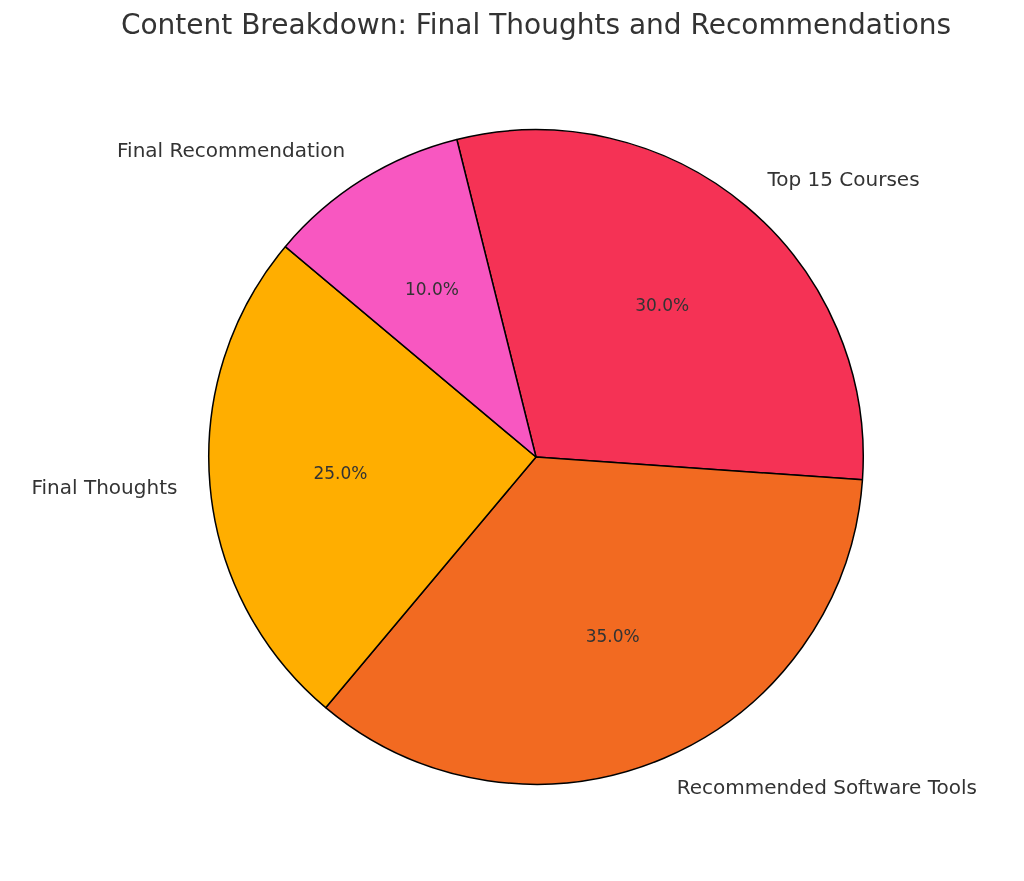 The height and width of the screenshot is (881, 1024). What do you see at coordinates (231, 149) in the screenshot?
I see `slice-label: Final Recommendation` at bounding box center [231, 149].